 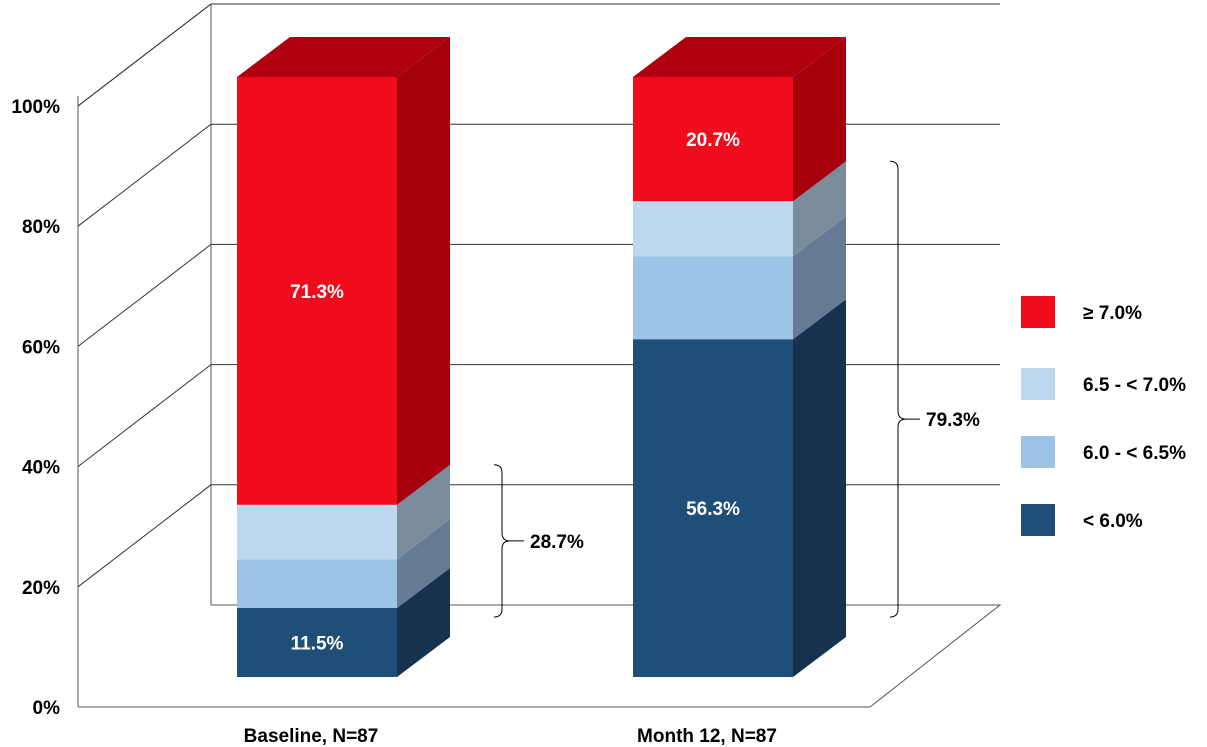 I want to click on data-label: 20.7%, so click(x=713, y=140).